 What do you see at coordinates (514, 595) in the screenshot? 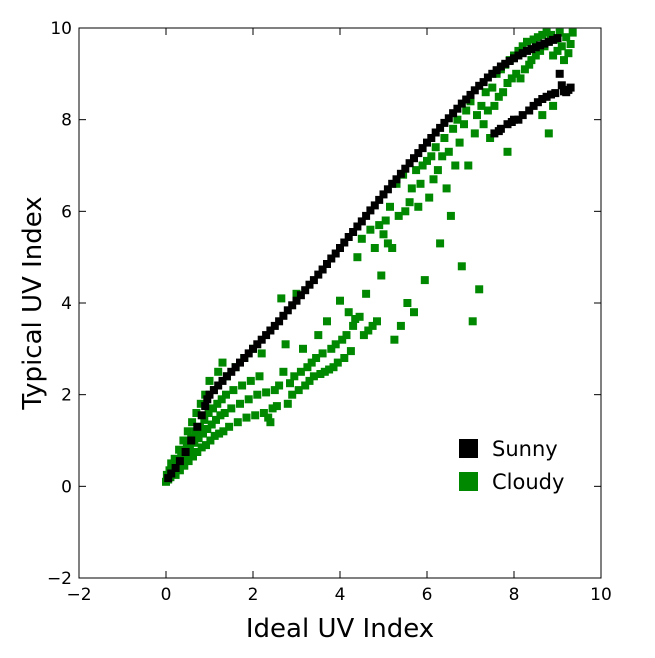
I see `x-tick-label: 8` at bounding box center [514, 595].